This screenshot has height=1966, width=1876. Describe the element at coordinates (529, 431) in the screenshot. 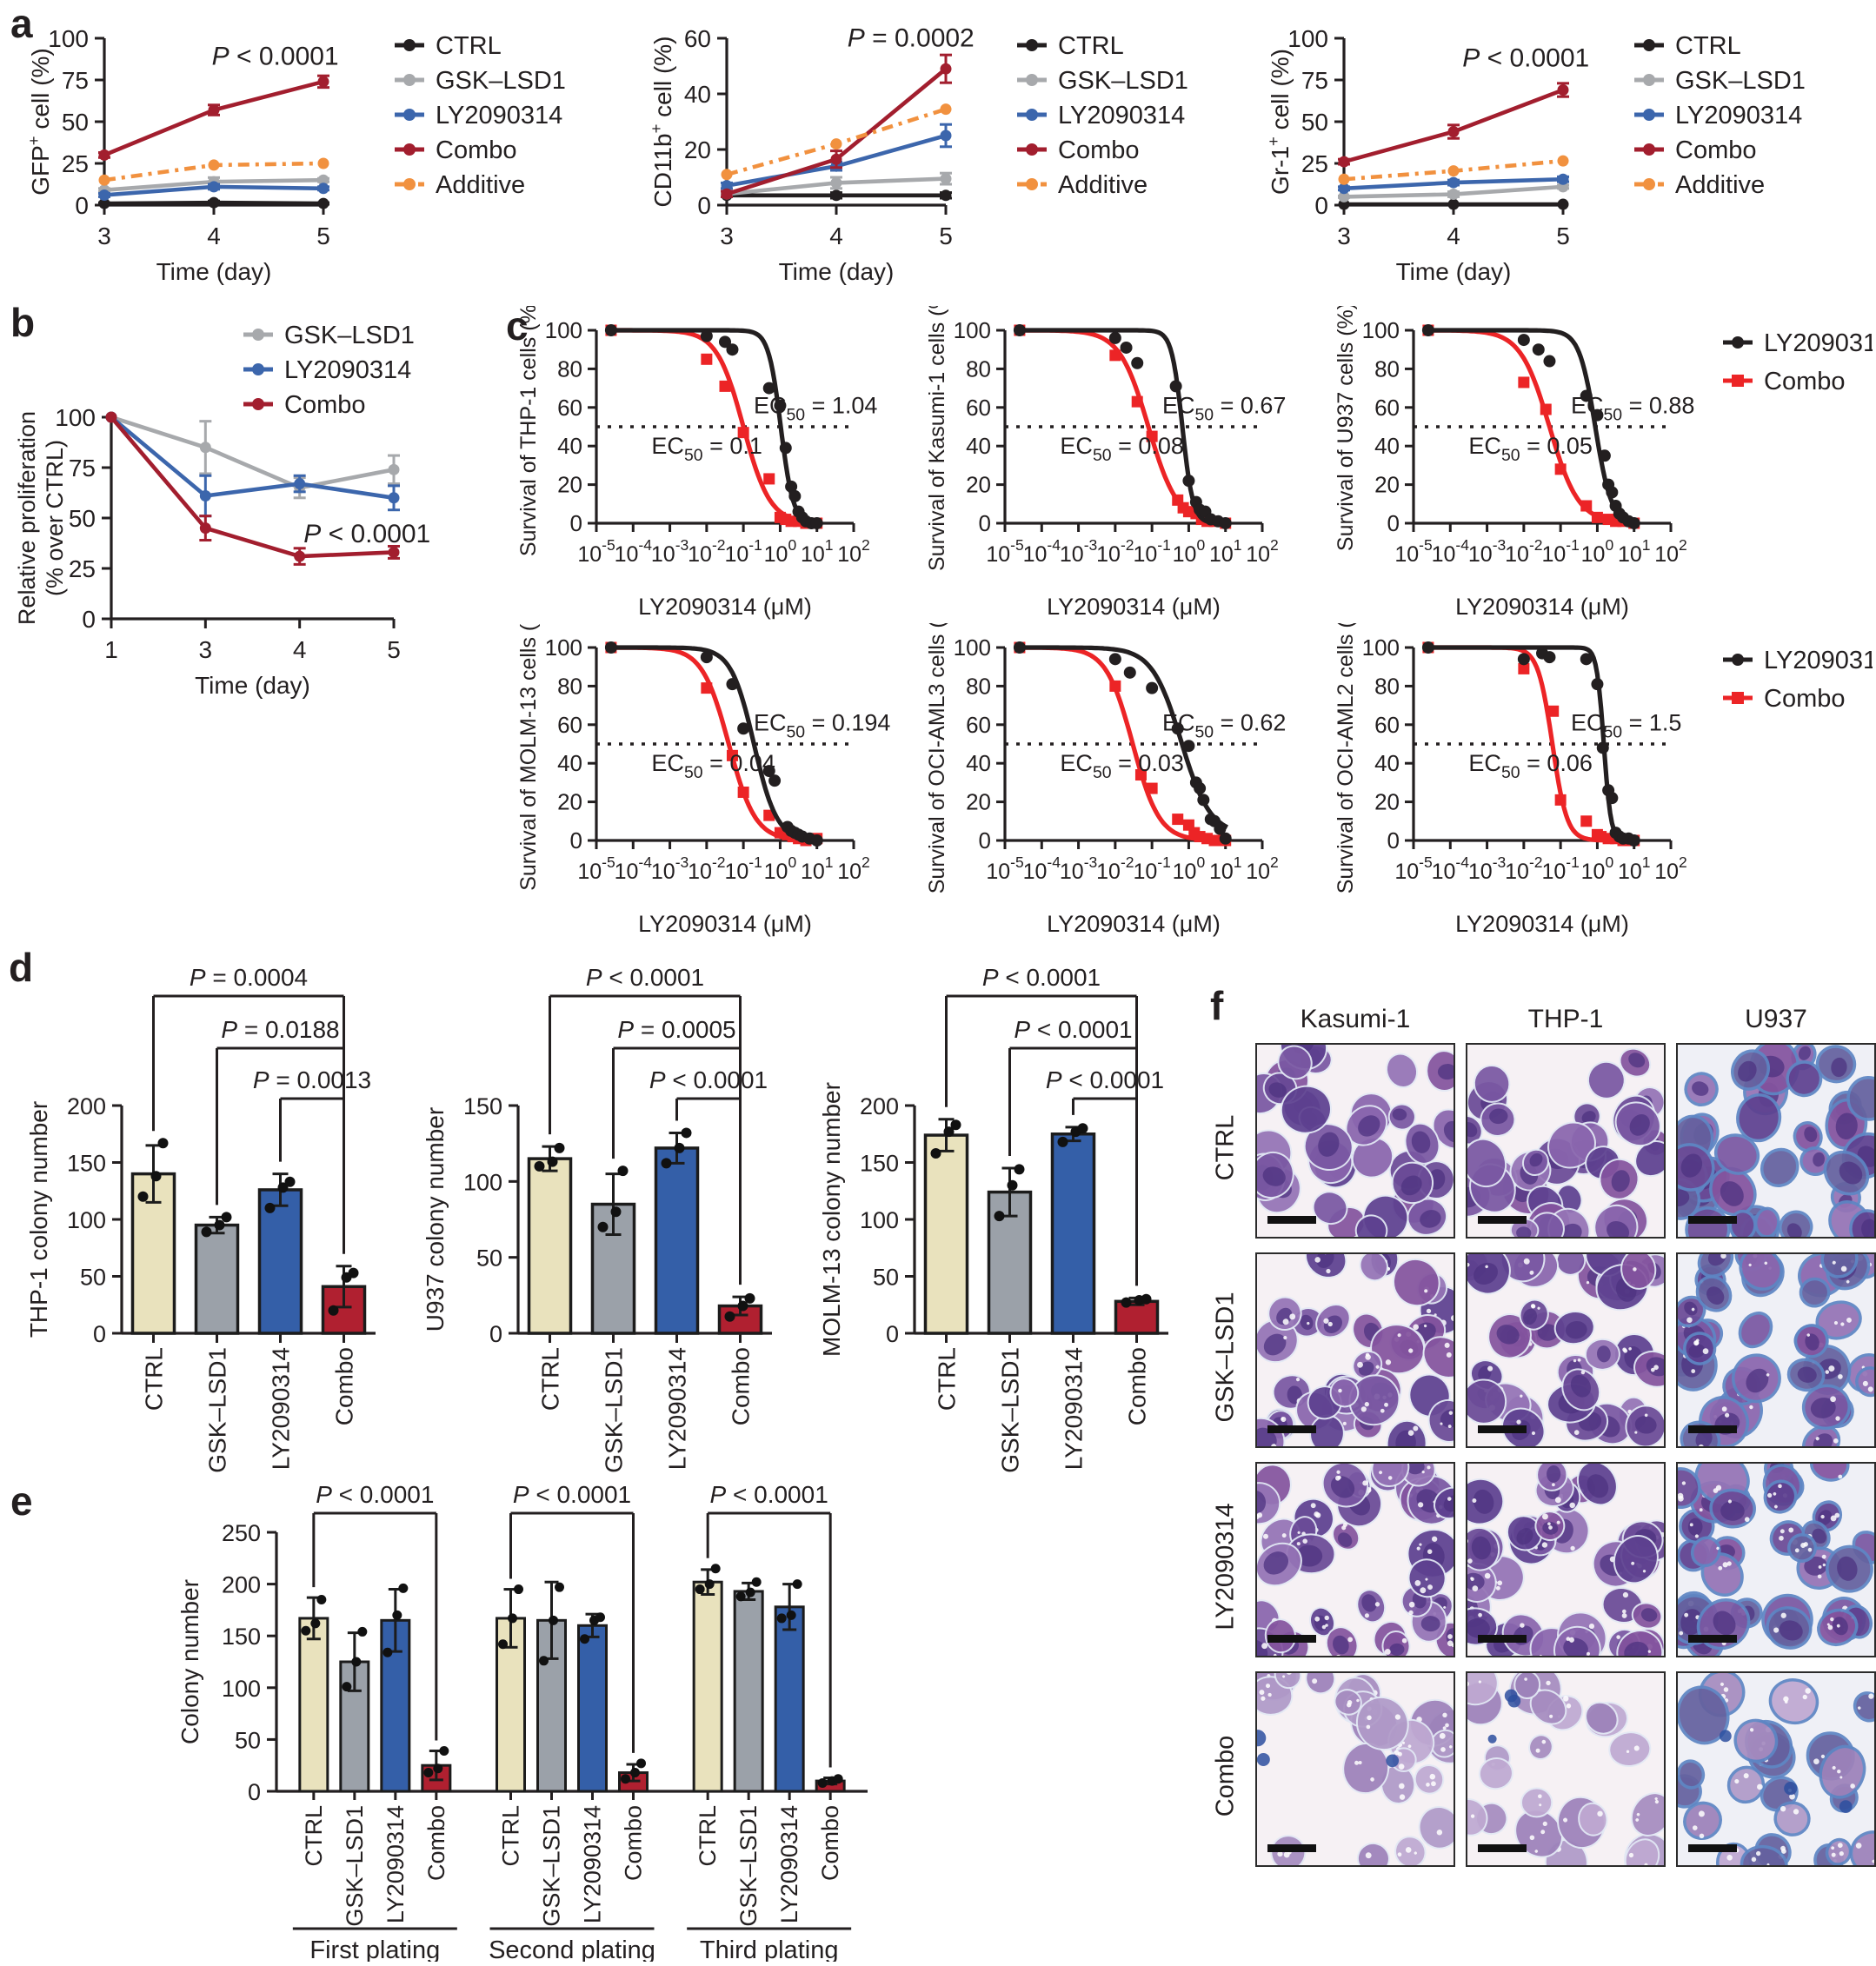

I see `svg-text: Survival of THP-1 cells (%)` at that location.